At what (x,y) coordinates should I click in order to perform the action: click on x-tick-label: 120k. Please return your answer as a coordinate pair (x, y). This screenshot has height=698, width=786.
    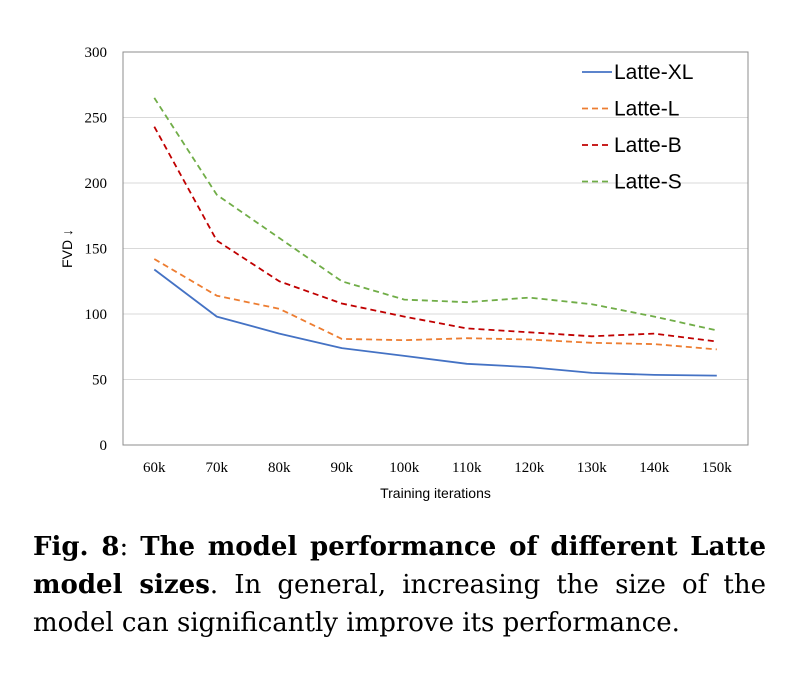
    Looking at the image, I should click on (529, 468).